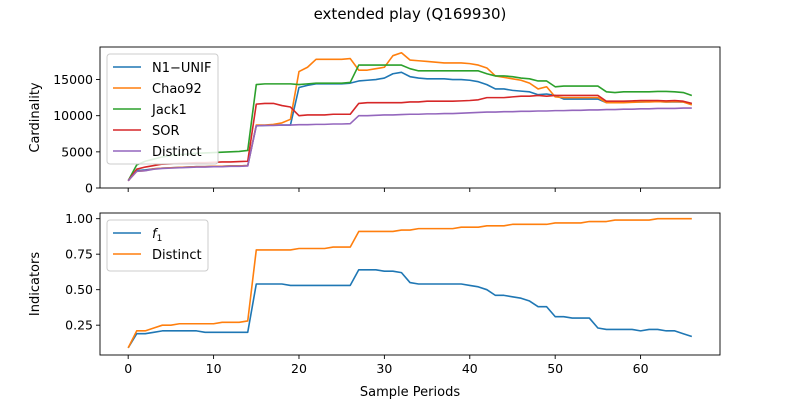  What do you see at coordinates (555, 368) in the screenshot?
I see `x-tick-label-5: 50` at bounding box center [555, 368].